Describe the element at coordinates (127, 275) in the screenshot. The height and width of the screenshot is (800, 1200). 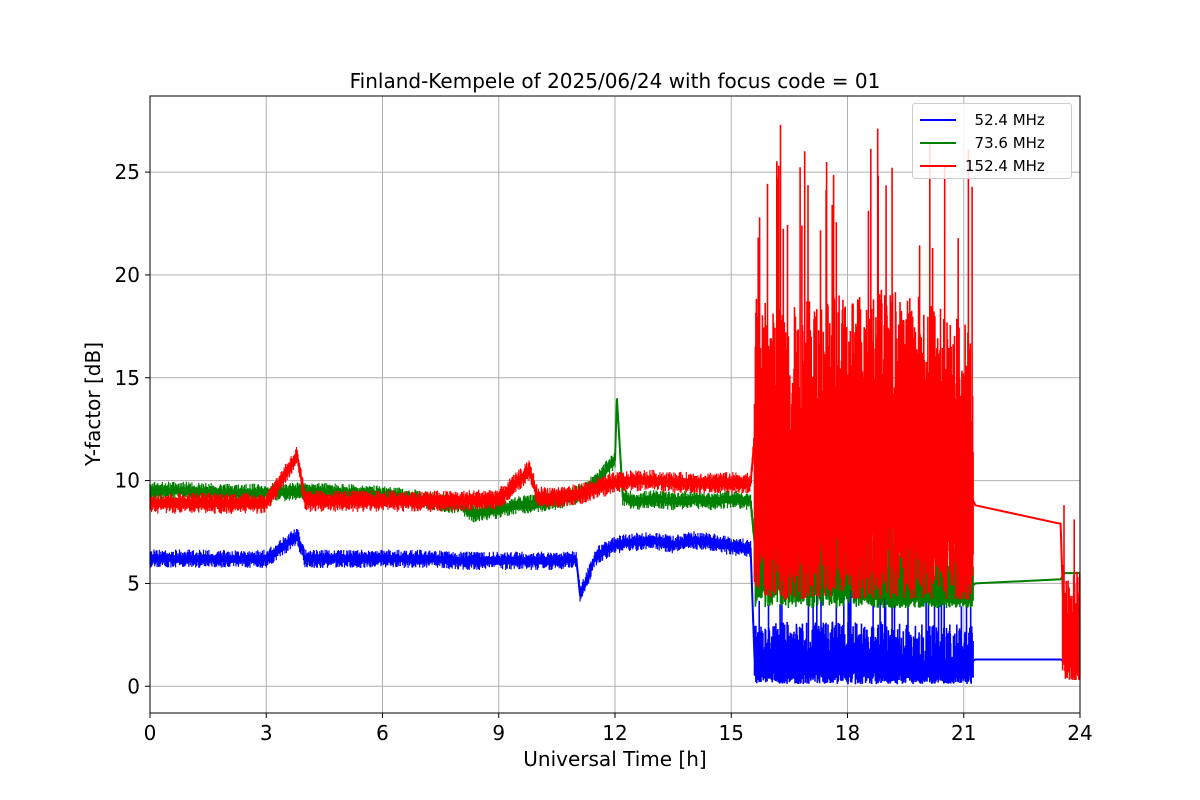
I see `y-tick-label: 20` at that location.